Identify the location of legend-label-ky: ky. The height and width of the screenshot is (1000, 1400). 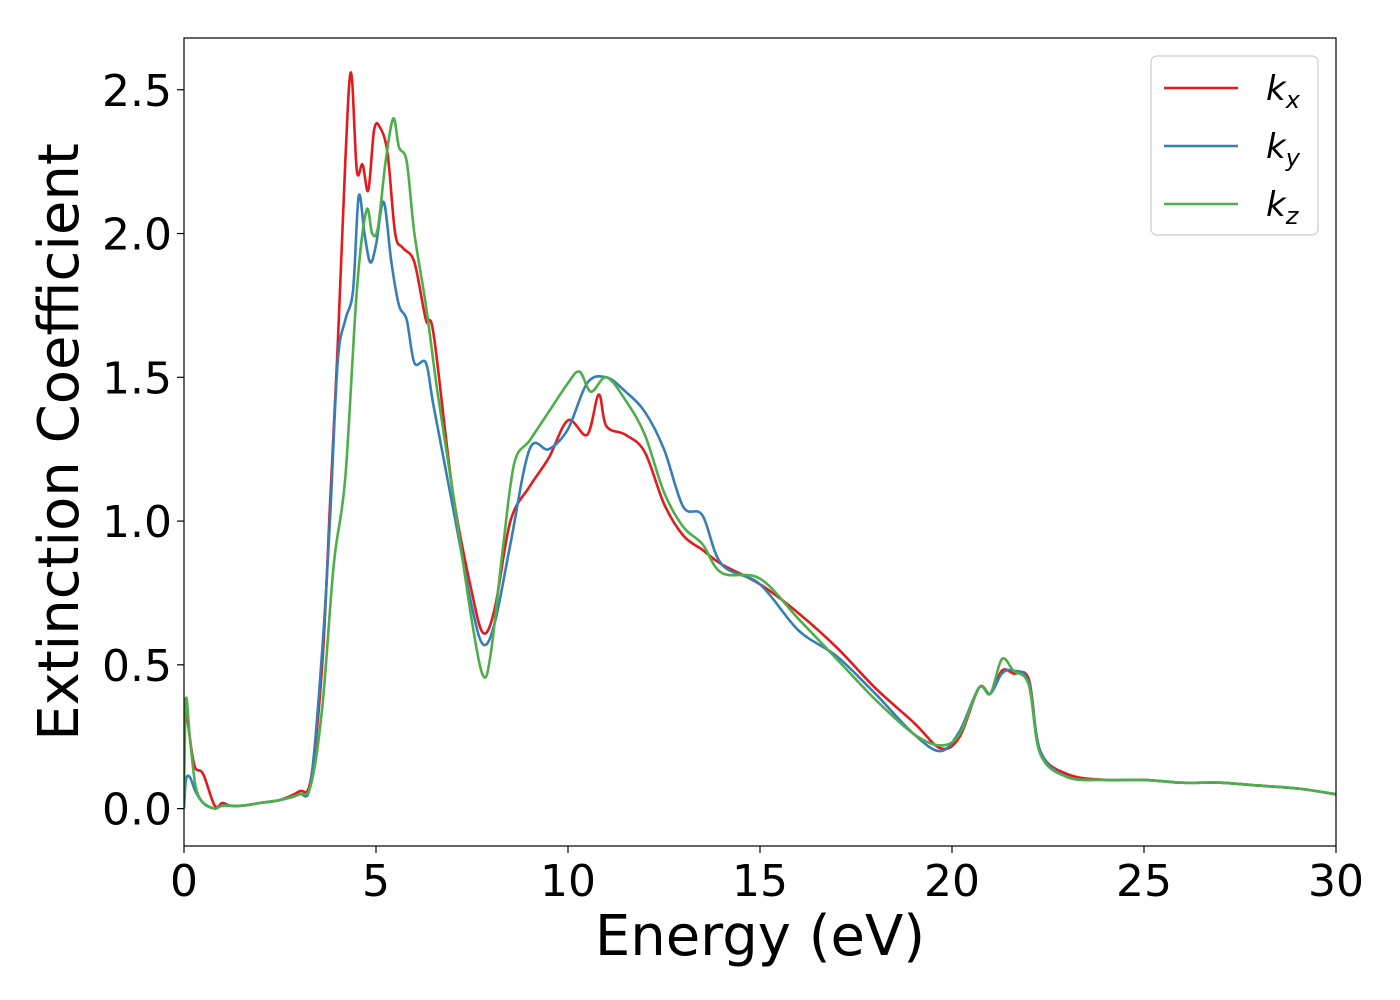
(1283, 149).